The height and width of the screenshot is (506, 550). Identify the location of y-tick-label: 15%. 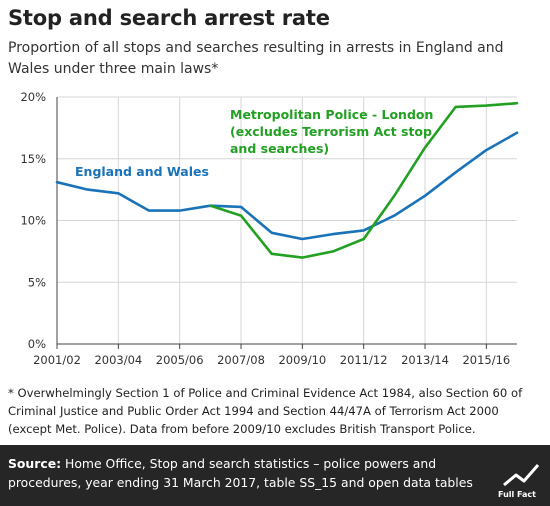
(33, 159).